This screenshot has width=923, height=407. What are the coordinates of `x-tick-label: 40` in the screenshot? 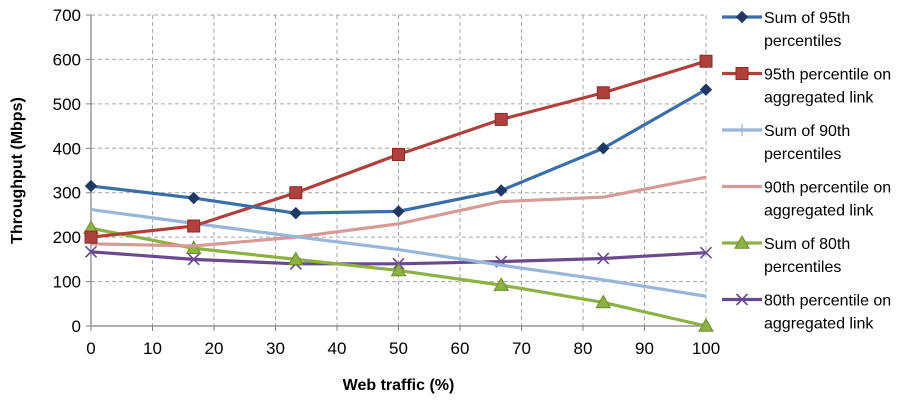 It's located at (337, 348).